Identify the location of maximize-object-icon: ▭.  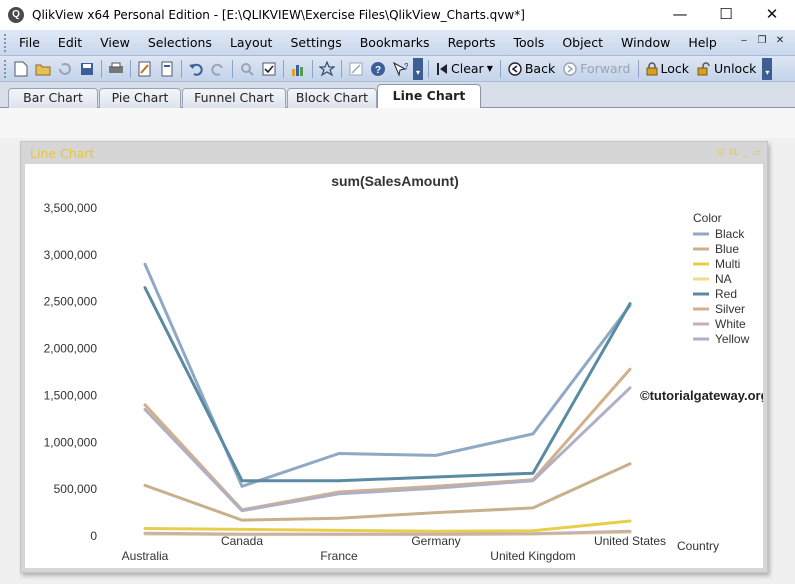
(756, 152).